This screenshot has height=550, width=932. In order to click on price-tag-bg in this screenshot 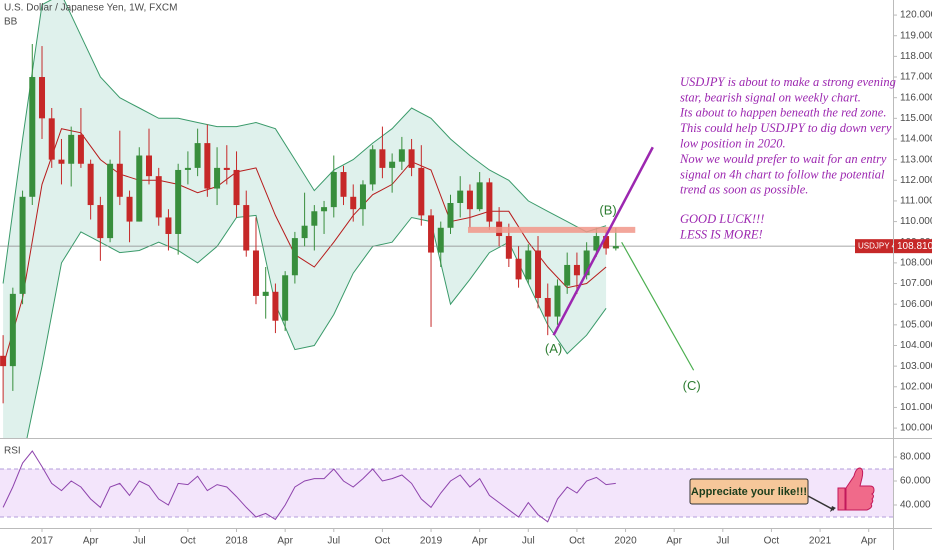, I will do `click(874, 246)`.